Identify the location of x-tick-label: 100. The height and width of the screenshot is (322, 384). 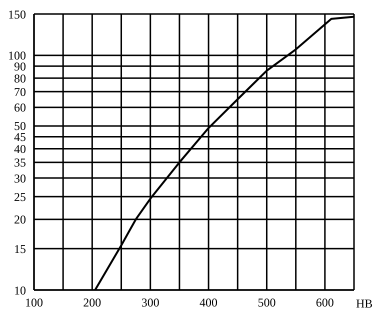
(34, 303).